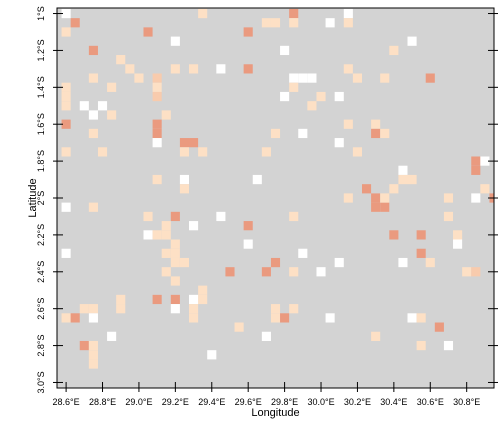 The image size is (504, 439). I want to click on x-tick-label: 29.6°E, so click(248, 402).